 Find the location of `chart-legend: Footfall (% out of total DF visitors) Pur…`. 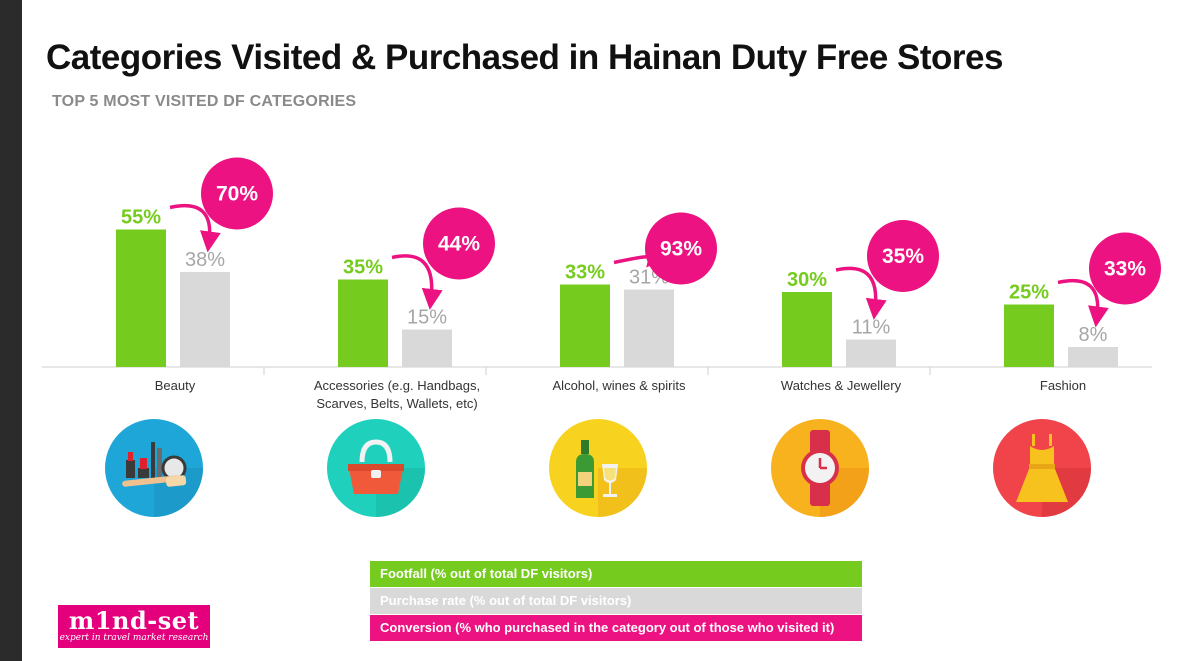

chart-legend: Footfall (% out of total DF visitors) Pur… is located at coordinates (616, 601).